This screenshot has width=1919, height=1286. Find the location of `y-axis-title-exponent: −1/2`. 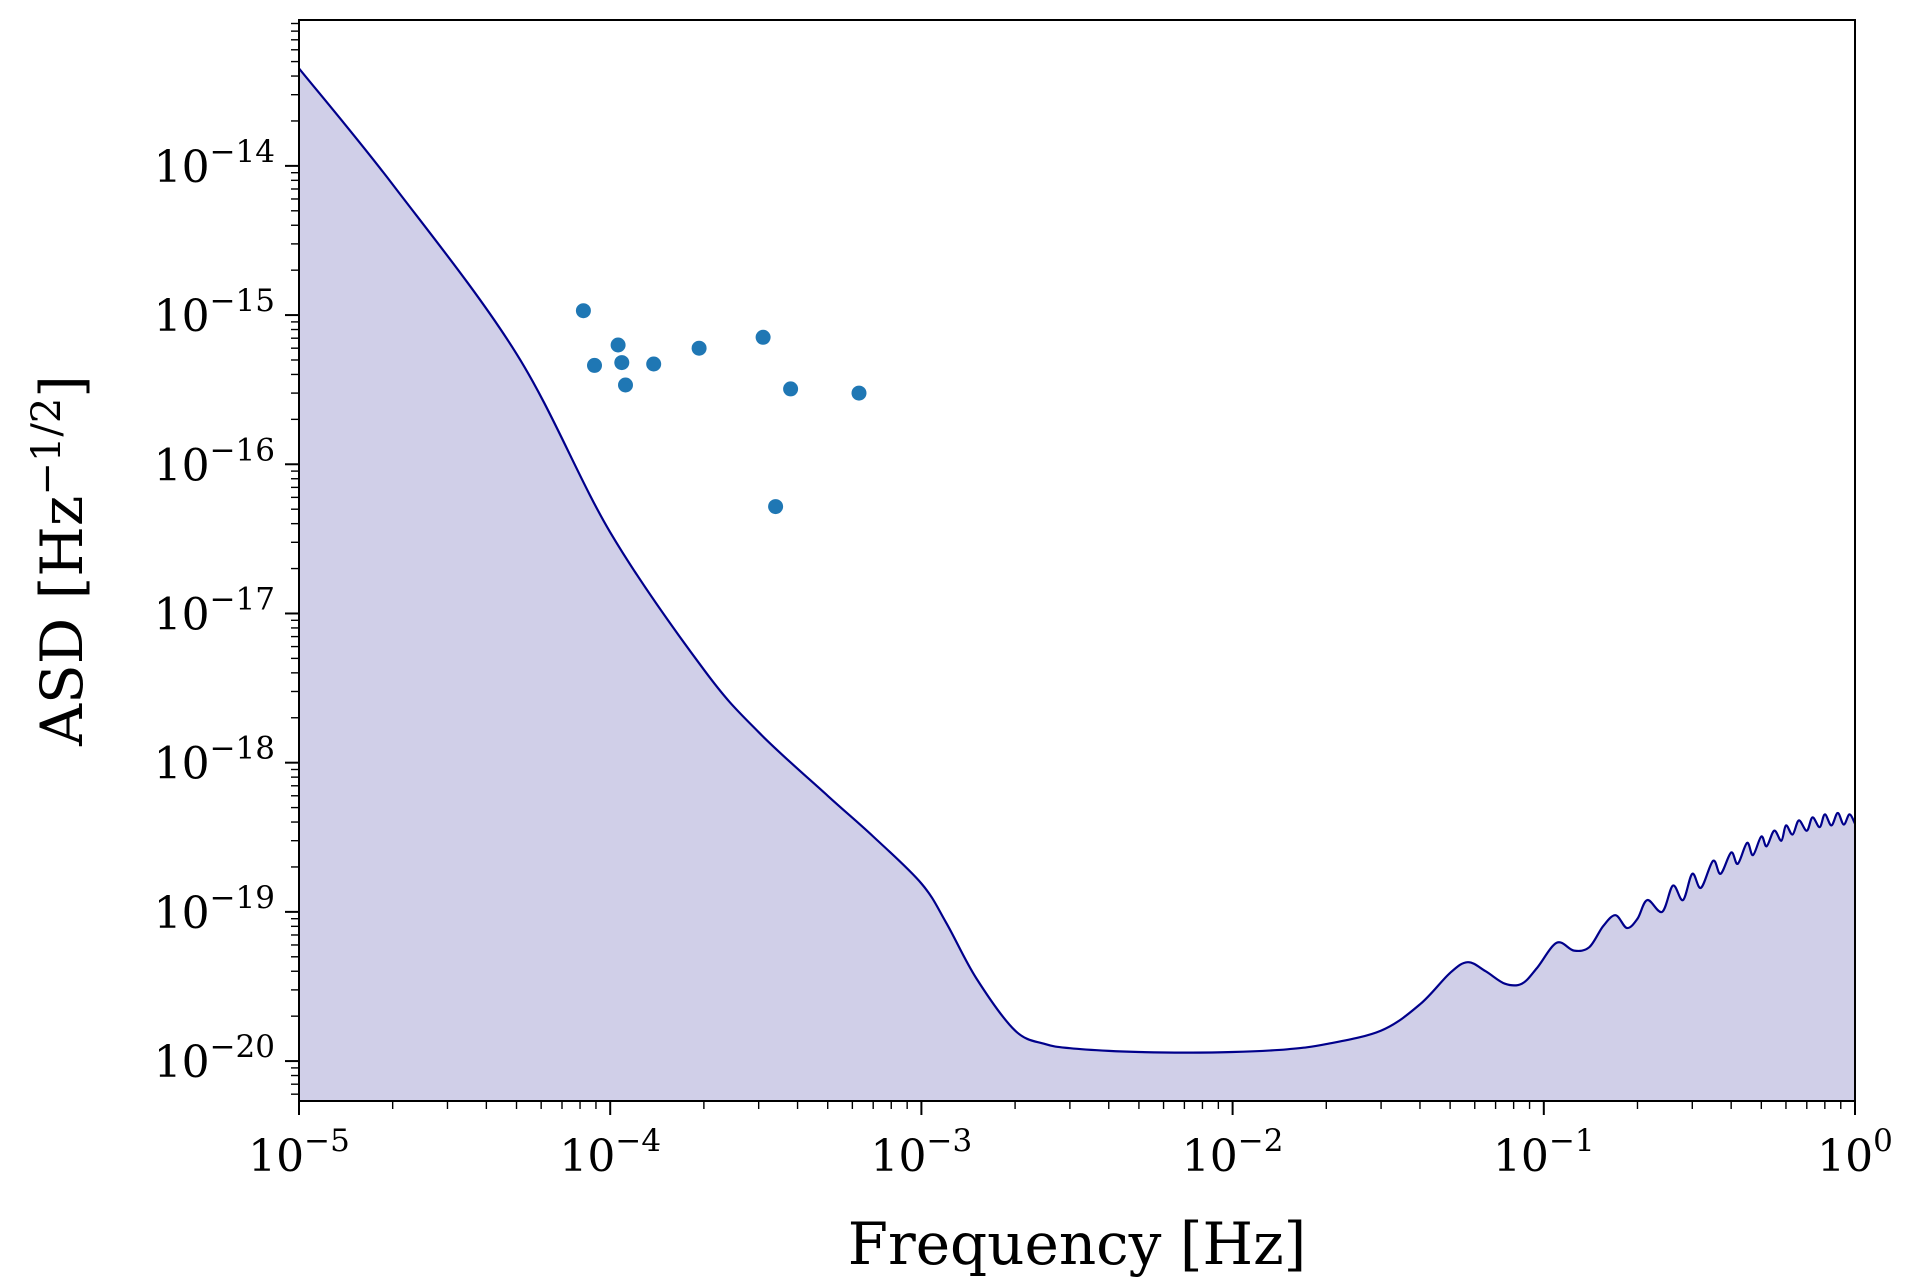

y-axis-title-exponent: −1/2 is located at coordinates (47, 447).